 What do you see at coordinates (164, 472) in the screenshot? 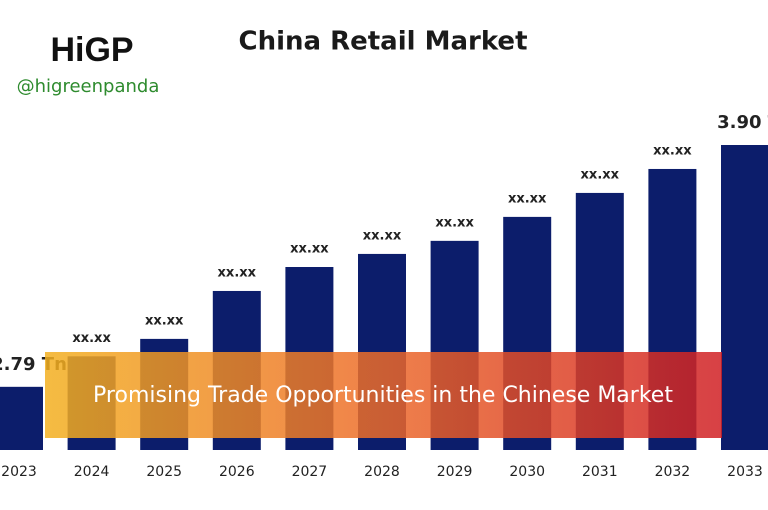
I see `x-tick-label: 2025` at bounding box center [164, 472].